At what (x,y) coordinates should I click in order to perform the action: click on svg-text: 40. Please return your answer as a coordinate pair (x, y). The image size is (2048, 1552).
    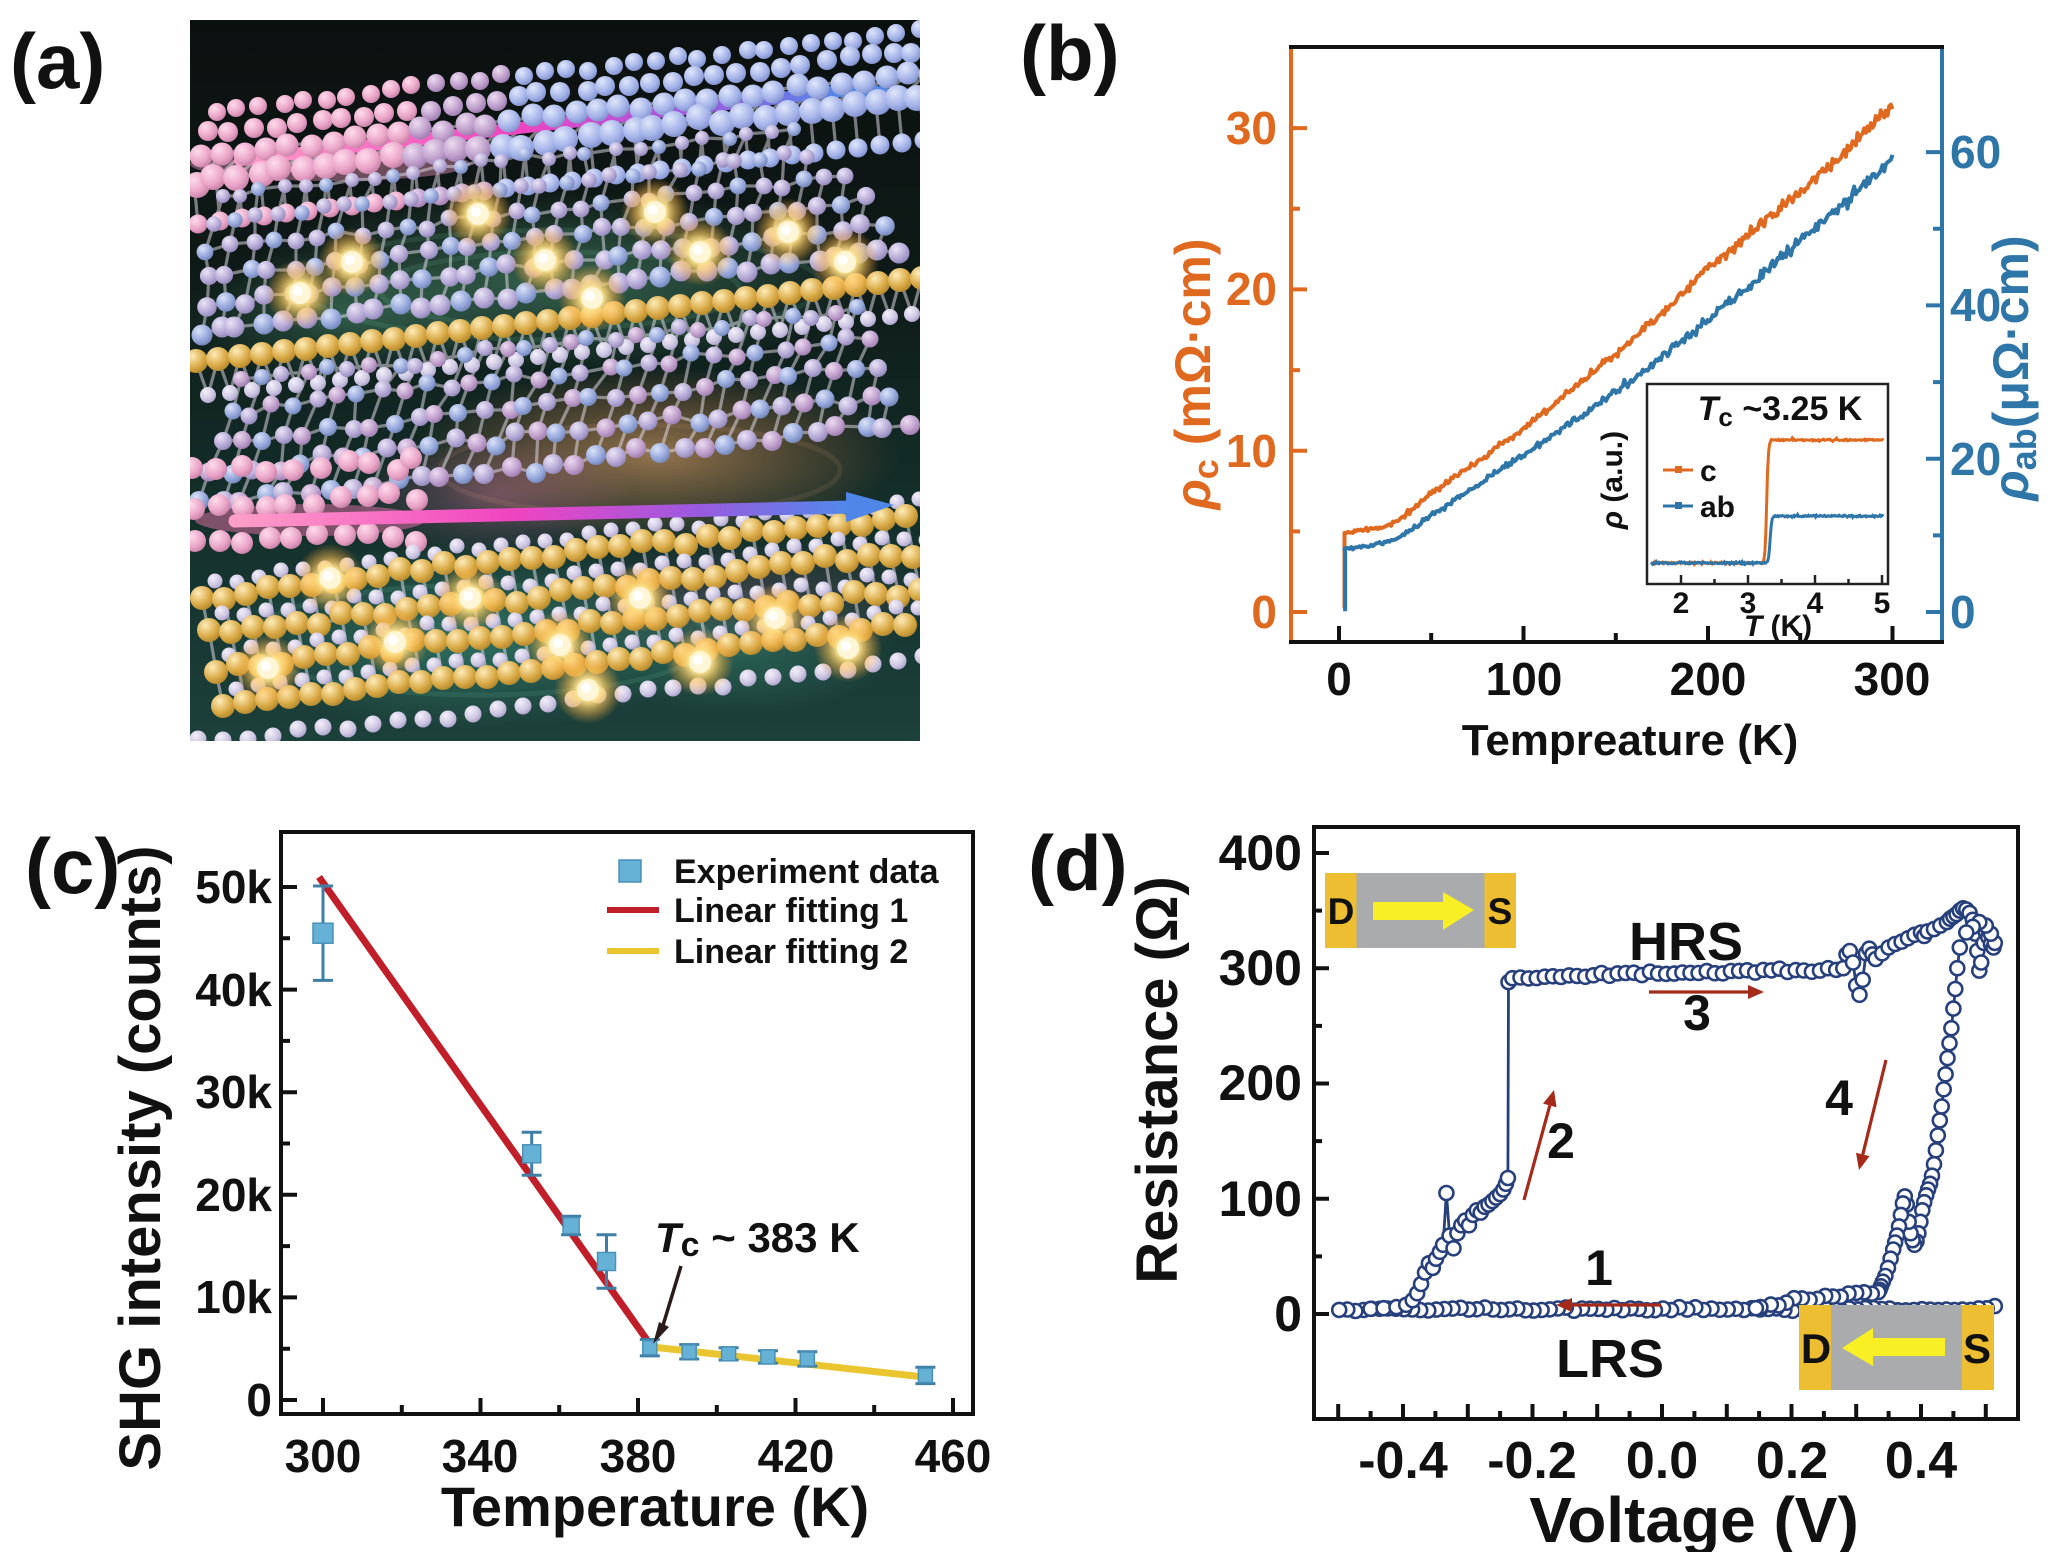
    Looking at the image, I should click on (1975, 305).